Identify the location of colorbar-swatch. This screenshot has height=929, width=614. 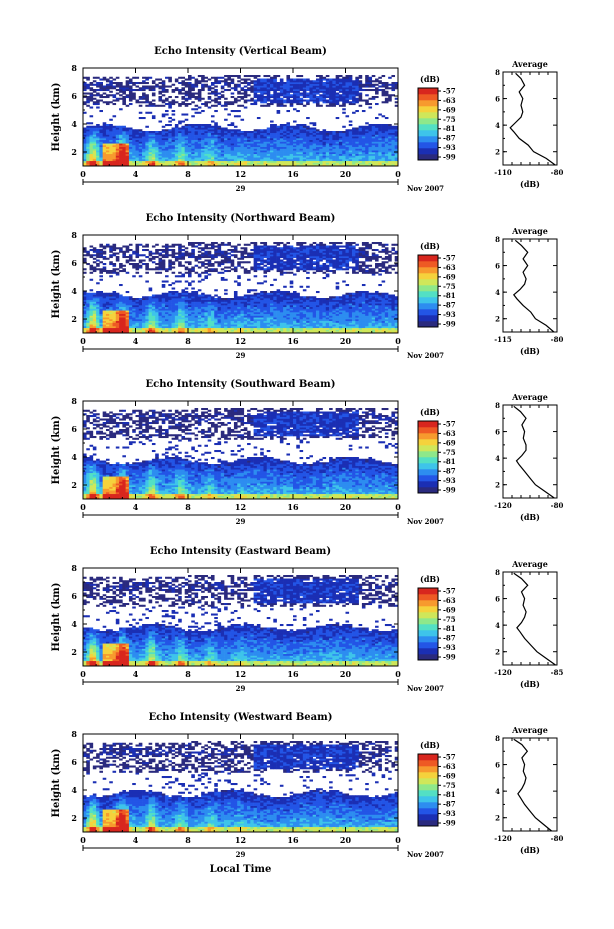
(428, 157).